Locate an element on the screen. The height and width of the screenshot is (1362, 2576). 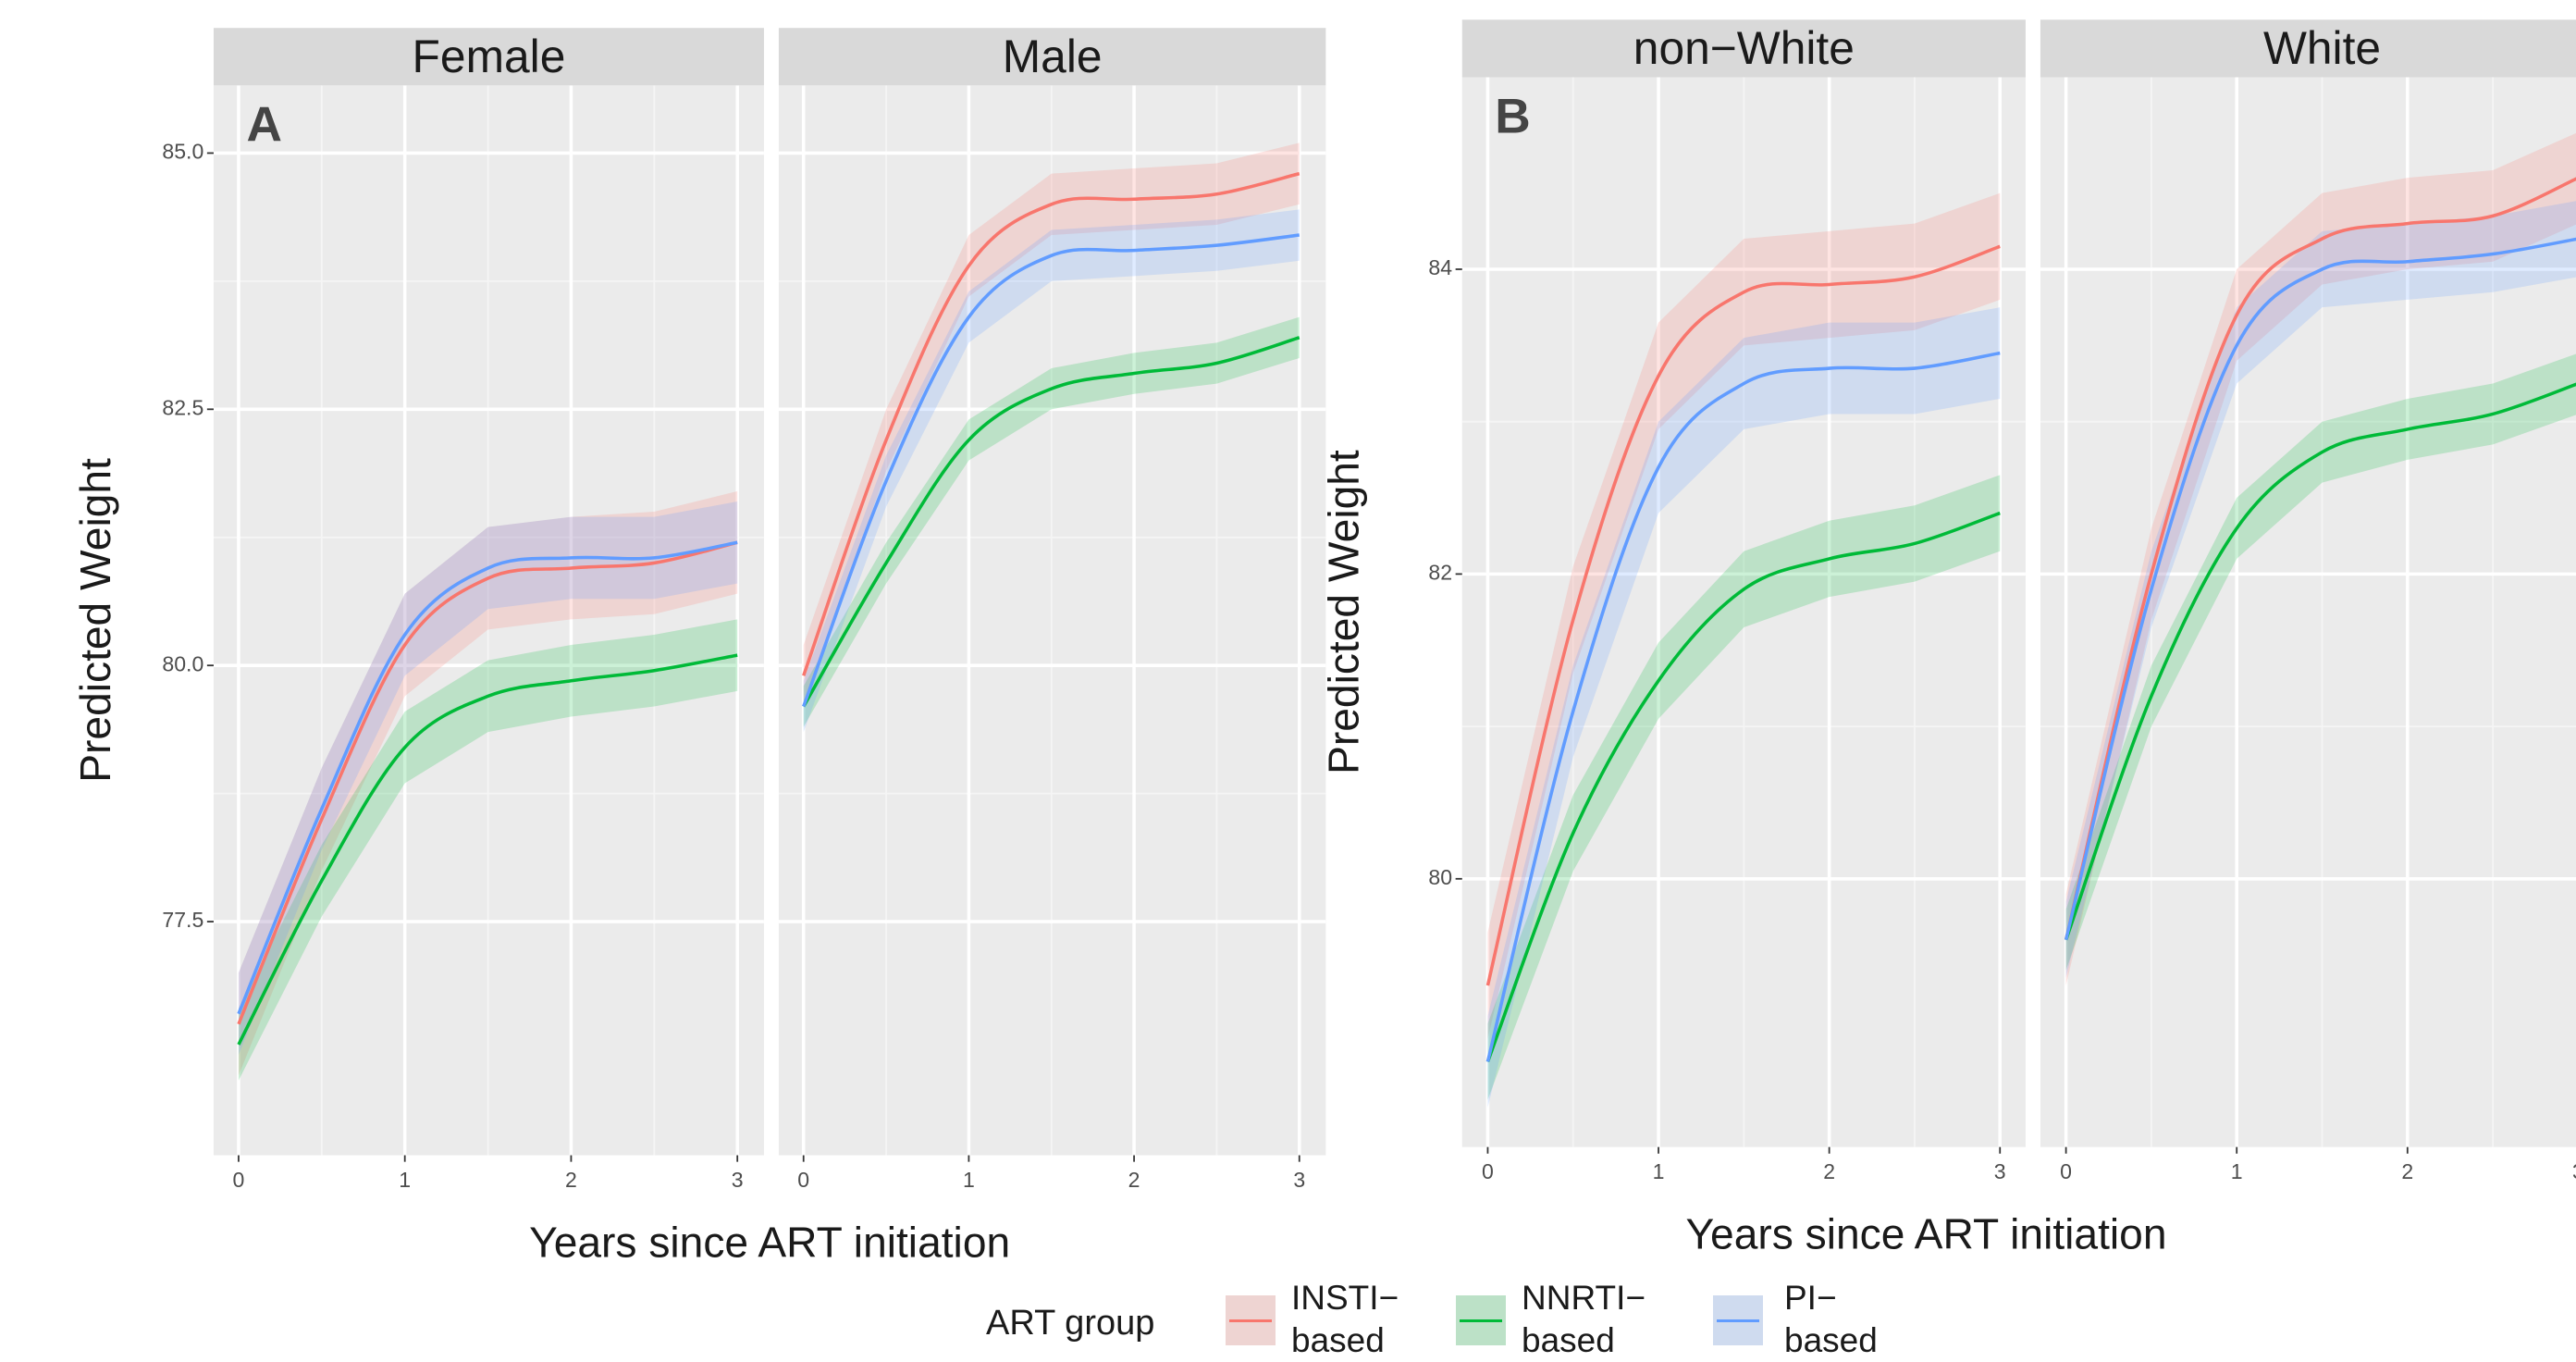
facet-title: non−White is located at coordinates (1744, 48).